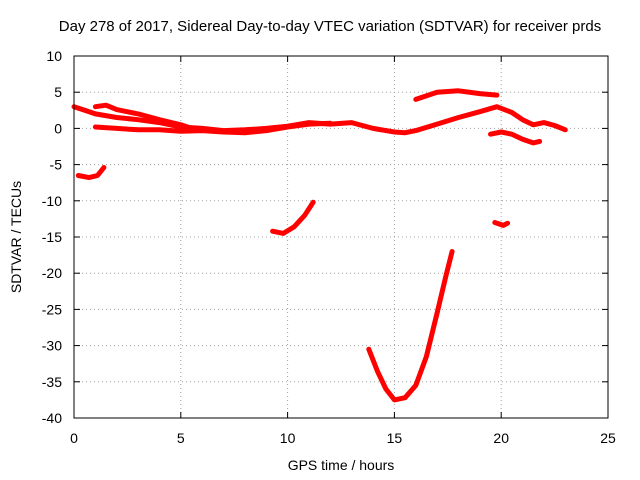  I want to click on x-tick-label: 25, so click(608, 438).